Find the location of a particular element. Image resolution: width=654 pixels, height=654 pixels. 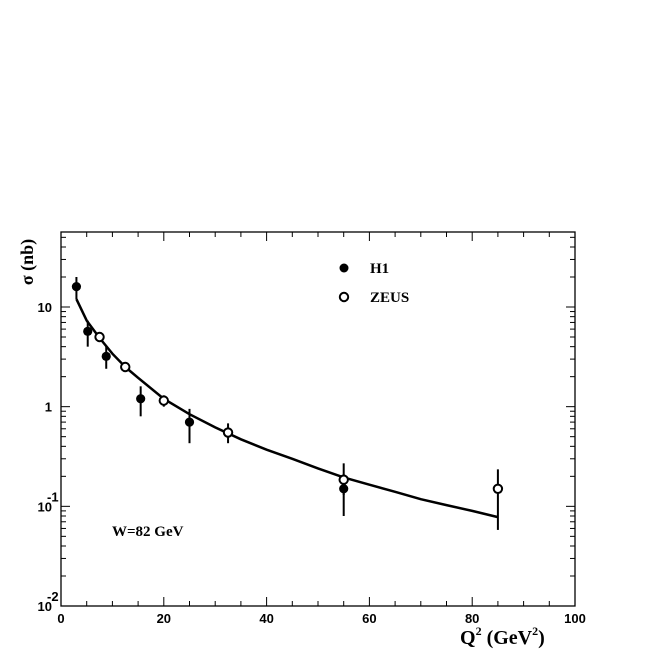

x-tick-label: 80 is located at coordinates (472, 618).